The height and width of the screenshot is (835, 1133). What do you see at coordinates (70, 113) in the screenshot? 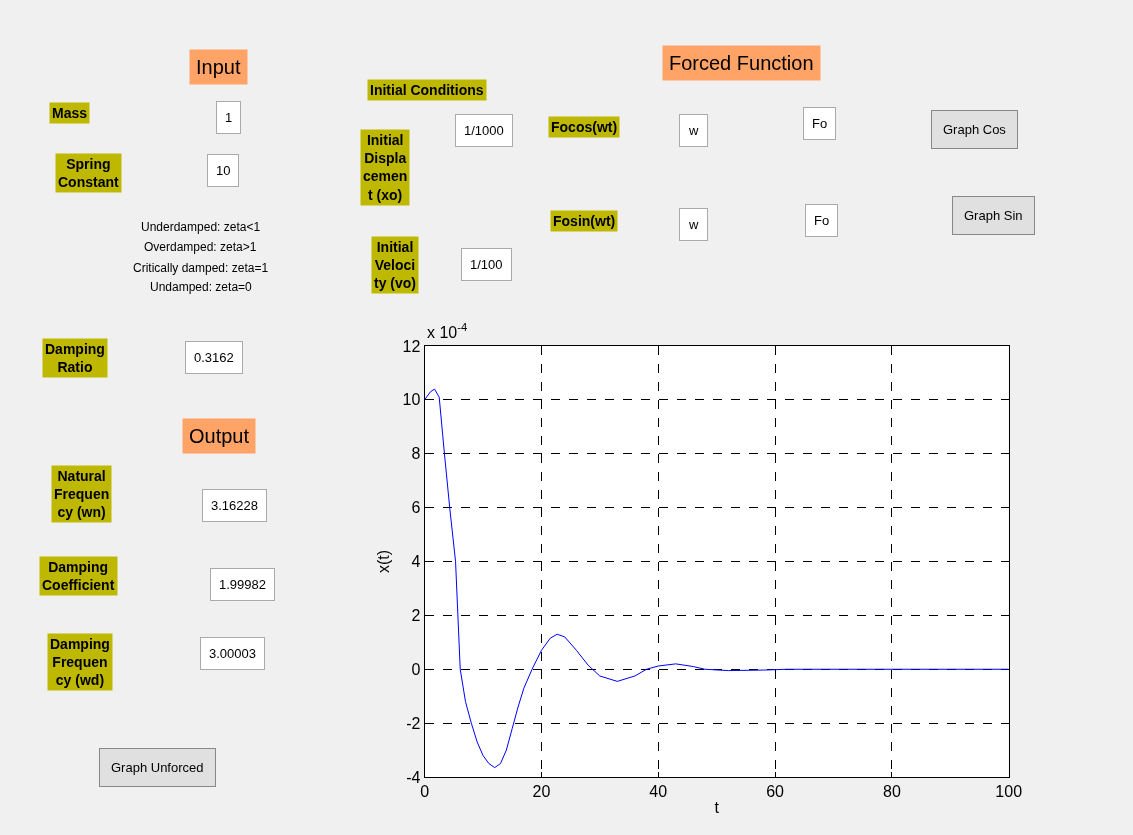
I see `text: Mass` at bounding box center [70, 113].